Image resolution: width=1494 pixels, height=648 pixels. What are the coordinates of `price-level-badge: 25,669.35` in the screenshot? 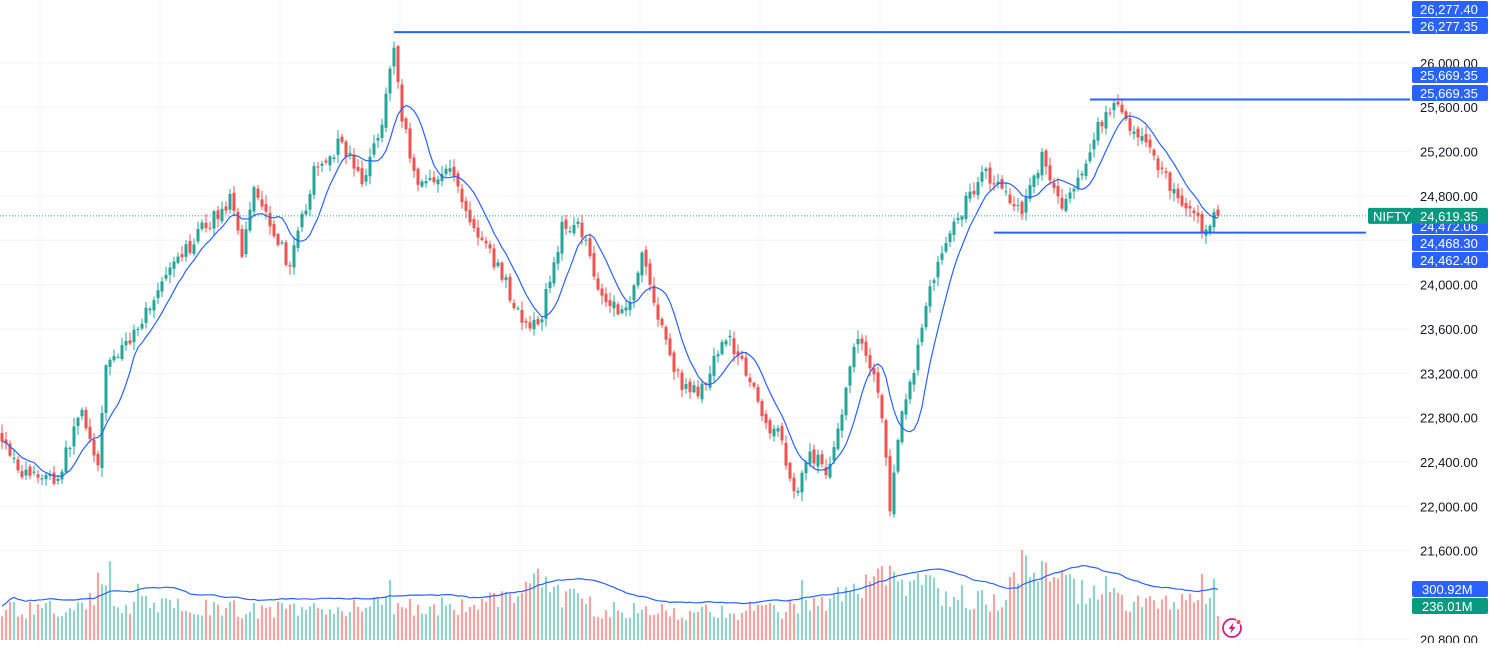 It's located at (1450, 75).